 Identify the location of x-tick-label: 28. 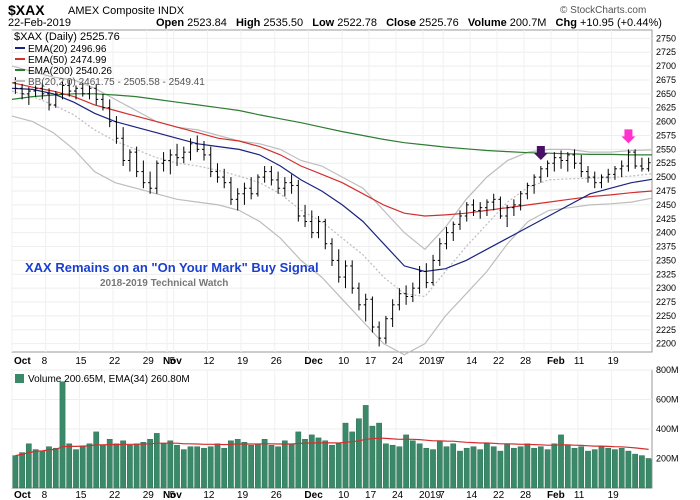
(526, 495).